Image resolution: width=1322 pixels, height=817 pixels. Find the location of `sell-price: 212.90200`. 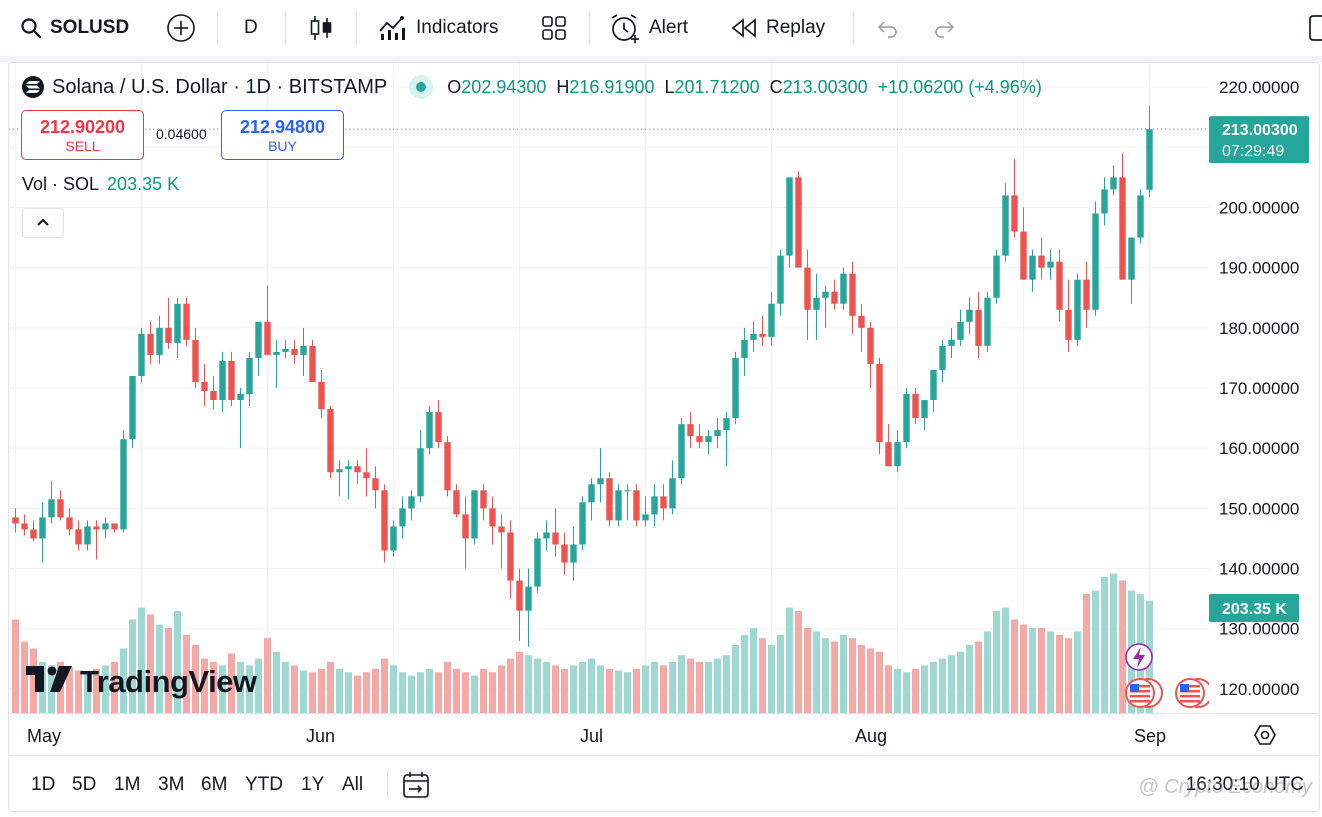

sell-price: 212.90200 is located at coordinates (82, 126).